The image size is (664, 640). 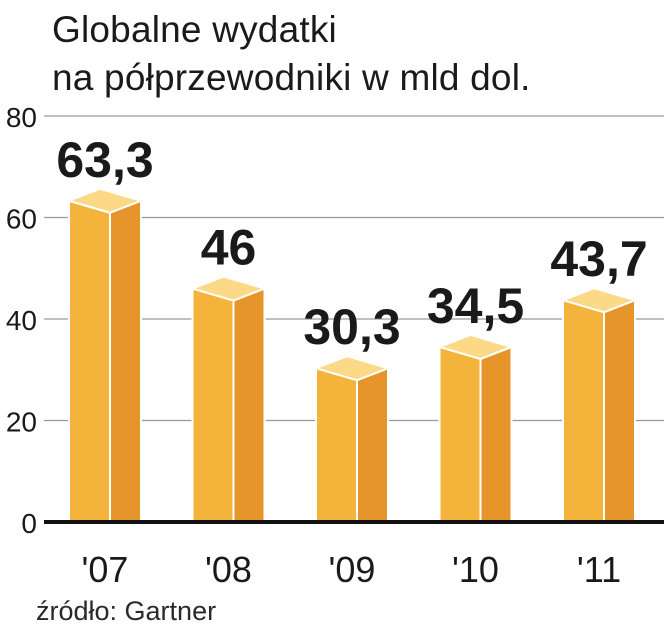 What do you see at coordinates (475, 569) in the screenshot?
I see `x-tick-label: '10` at bounding box center [475, 569].